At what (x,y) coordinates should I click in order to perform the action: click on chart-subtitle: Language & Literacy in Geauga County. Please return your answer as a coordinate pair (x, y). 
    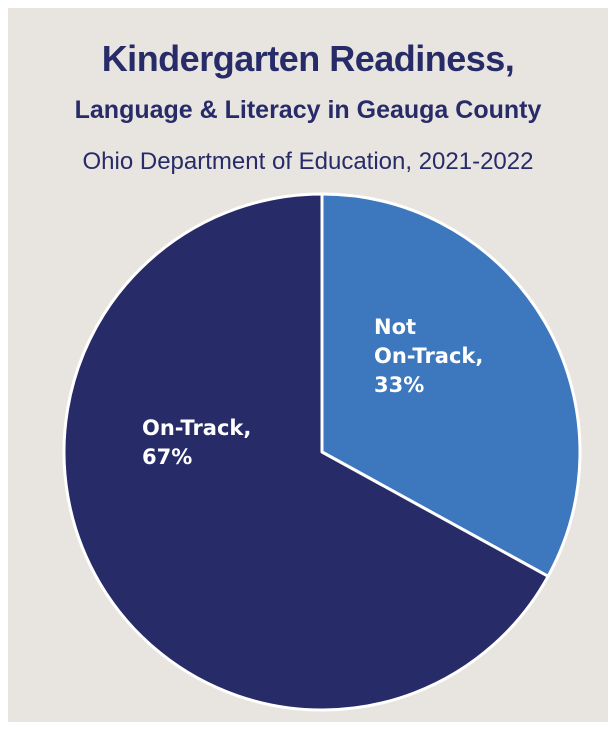
    Looking at the image, I should click on (308, 110).